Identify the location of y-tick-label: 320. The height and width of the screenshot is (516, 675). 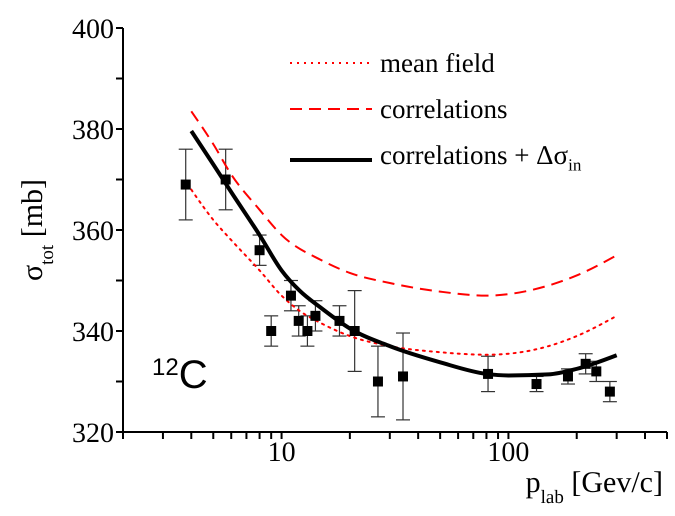
(93, 433).